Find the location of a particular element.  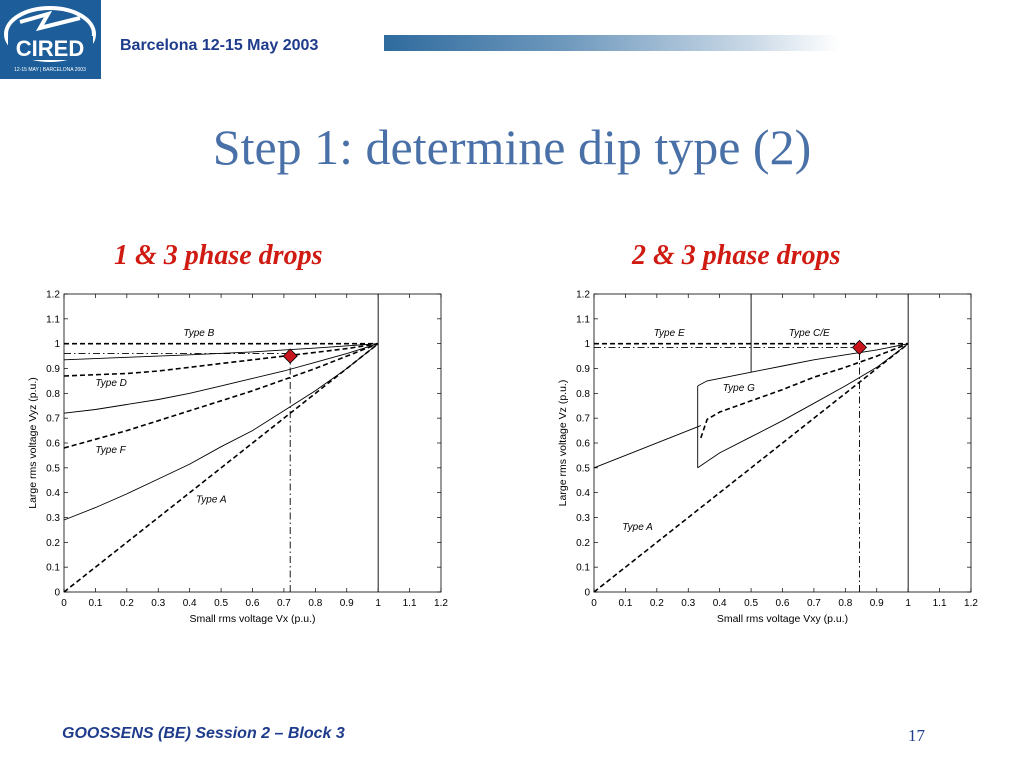

footer-author: GOOSSENS (BE) Session 2 – Block 3 is located at coordinates (203, 733).